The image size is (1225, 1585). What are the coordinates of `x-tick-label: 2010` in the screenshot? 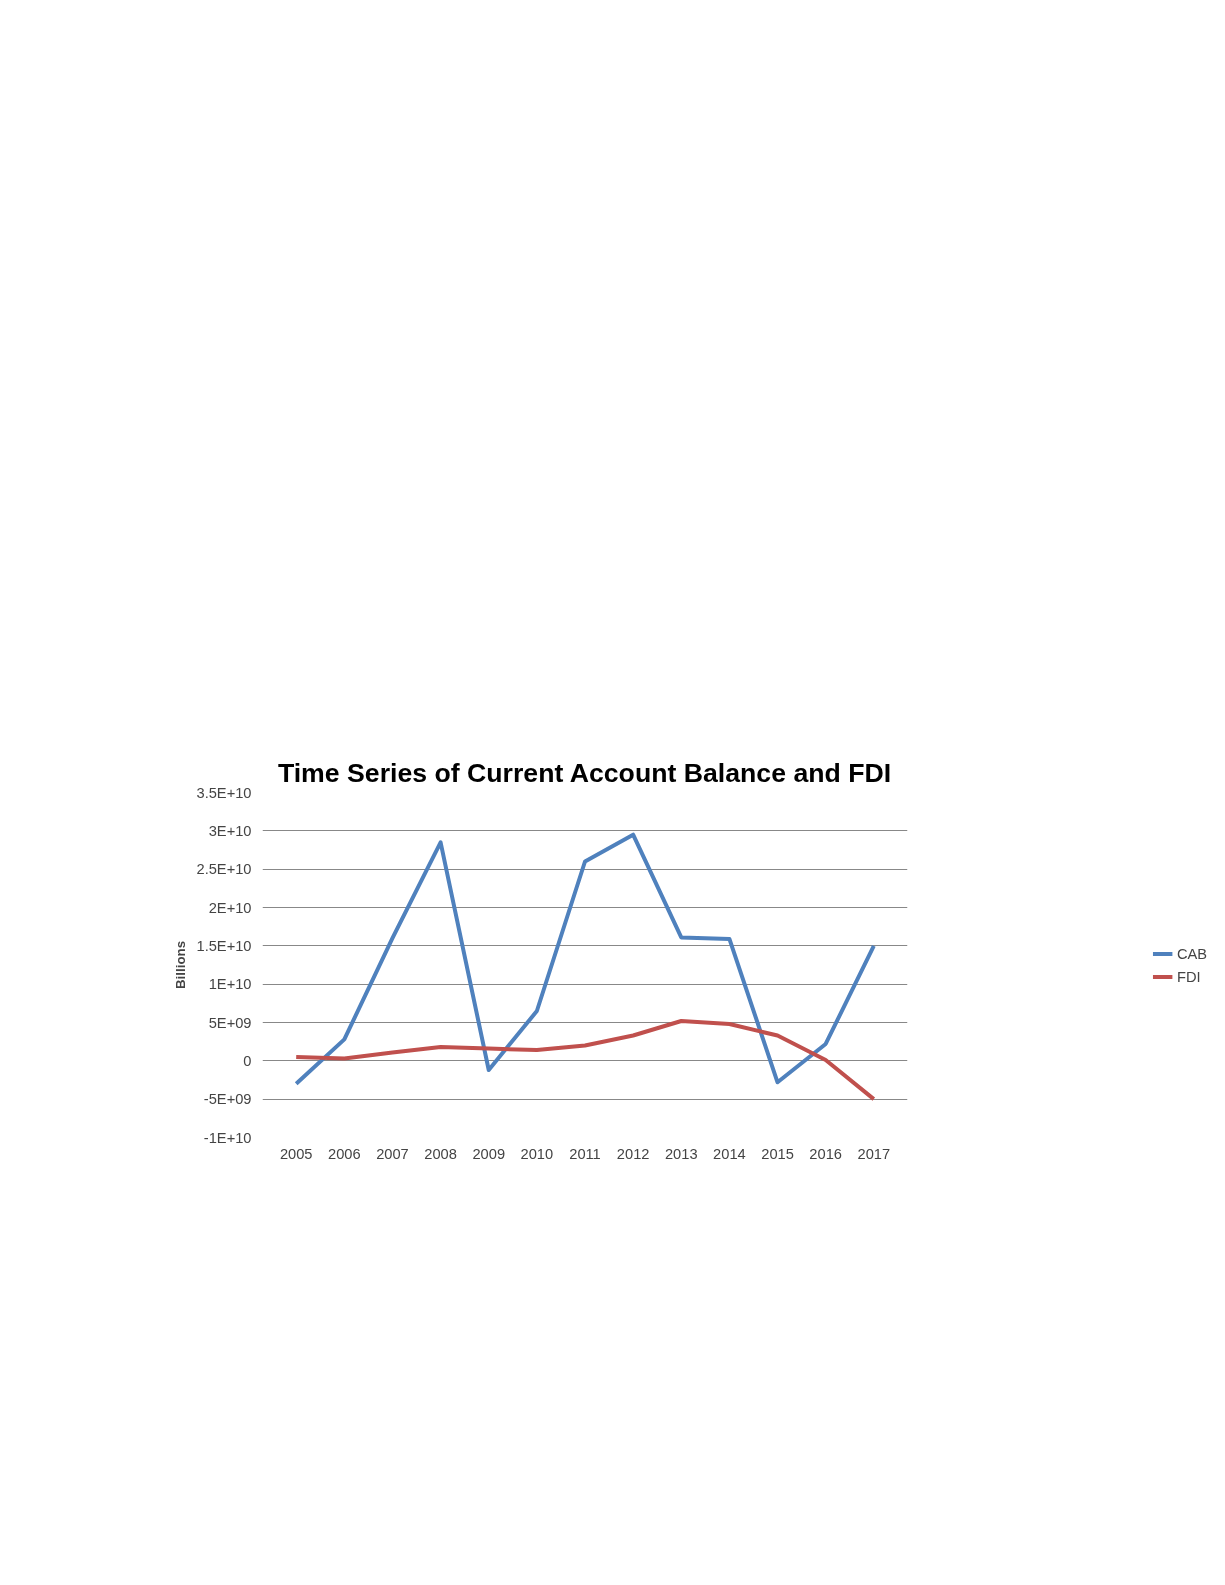 It's located at (537, 1153).